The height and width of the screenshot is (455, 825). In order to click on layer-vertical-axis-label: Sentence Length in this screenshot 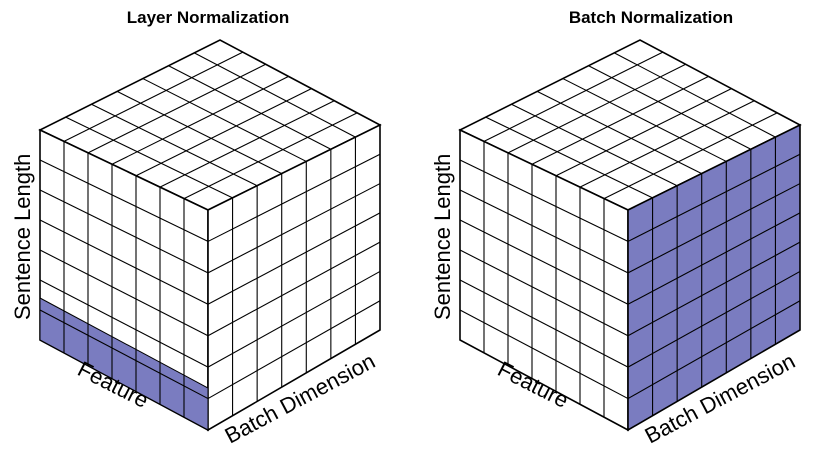, I will do `click(22, 237)`.